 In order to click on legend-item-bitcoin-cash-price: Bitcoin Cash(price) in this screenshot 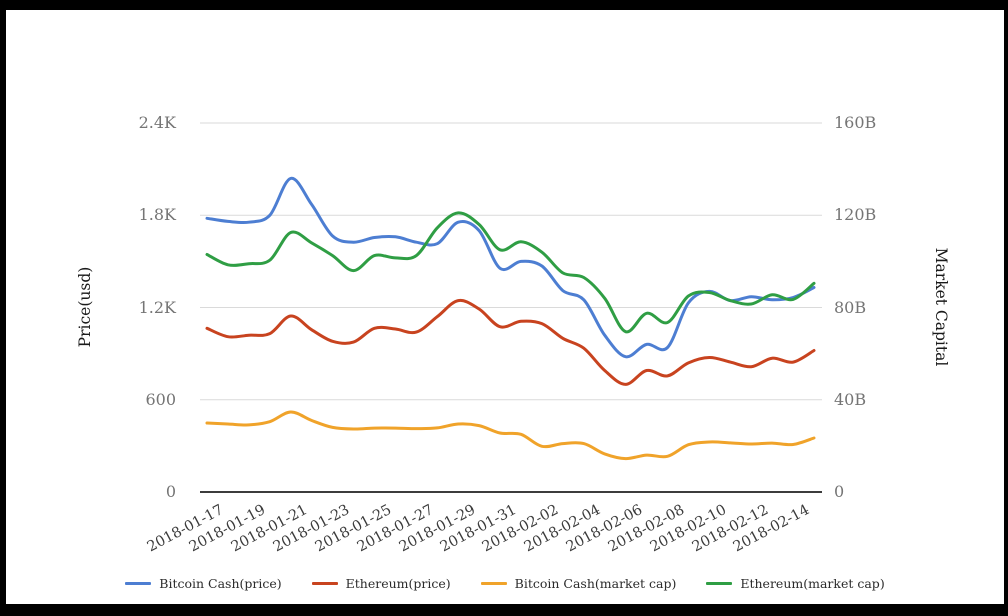, I will do `click(203, 583)`.